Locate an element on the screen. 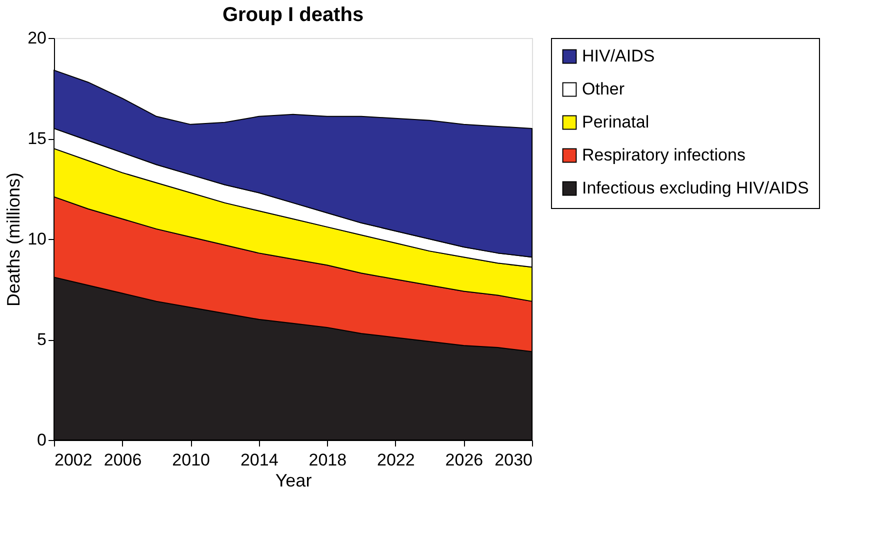 The width and height of the screenshot is (884, 550). x-tick-label: 2018 is located at coordinates (327, 460).